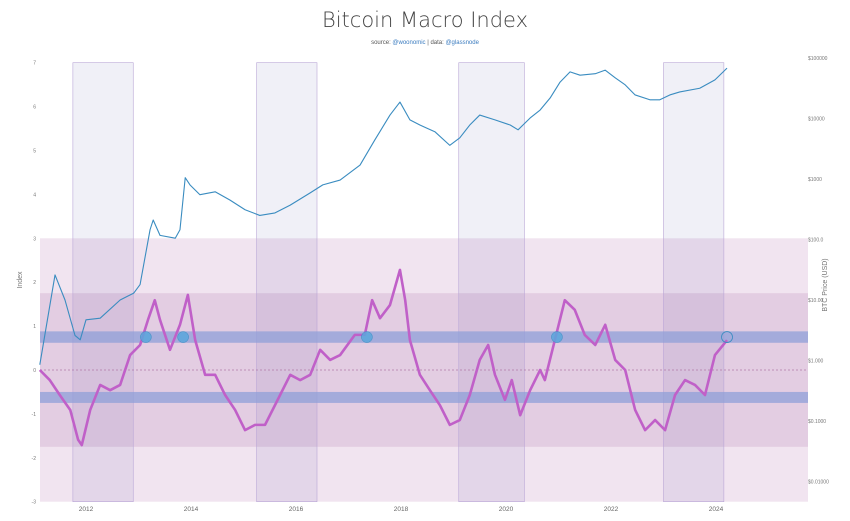 This screenshot has height=521, width=850. What do you see at coordinates (425, 20) in the screenshot?
I see `chart-title: Bitcoin Macro Index` at bounding box center [425, 20].